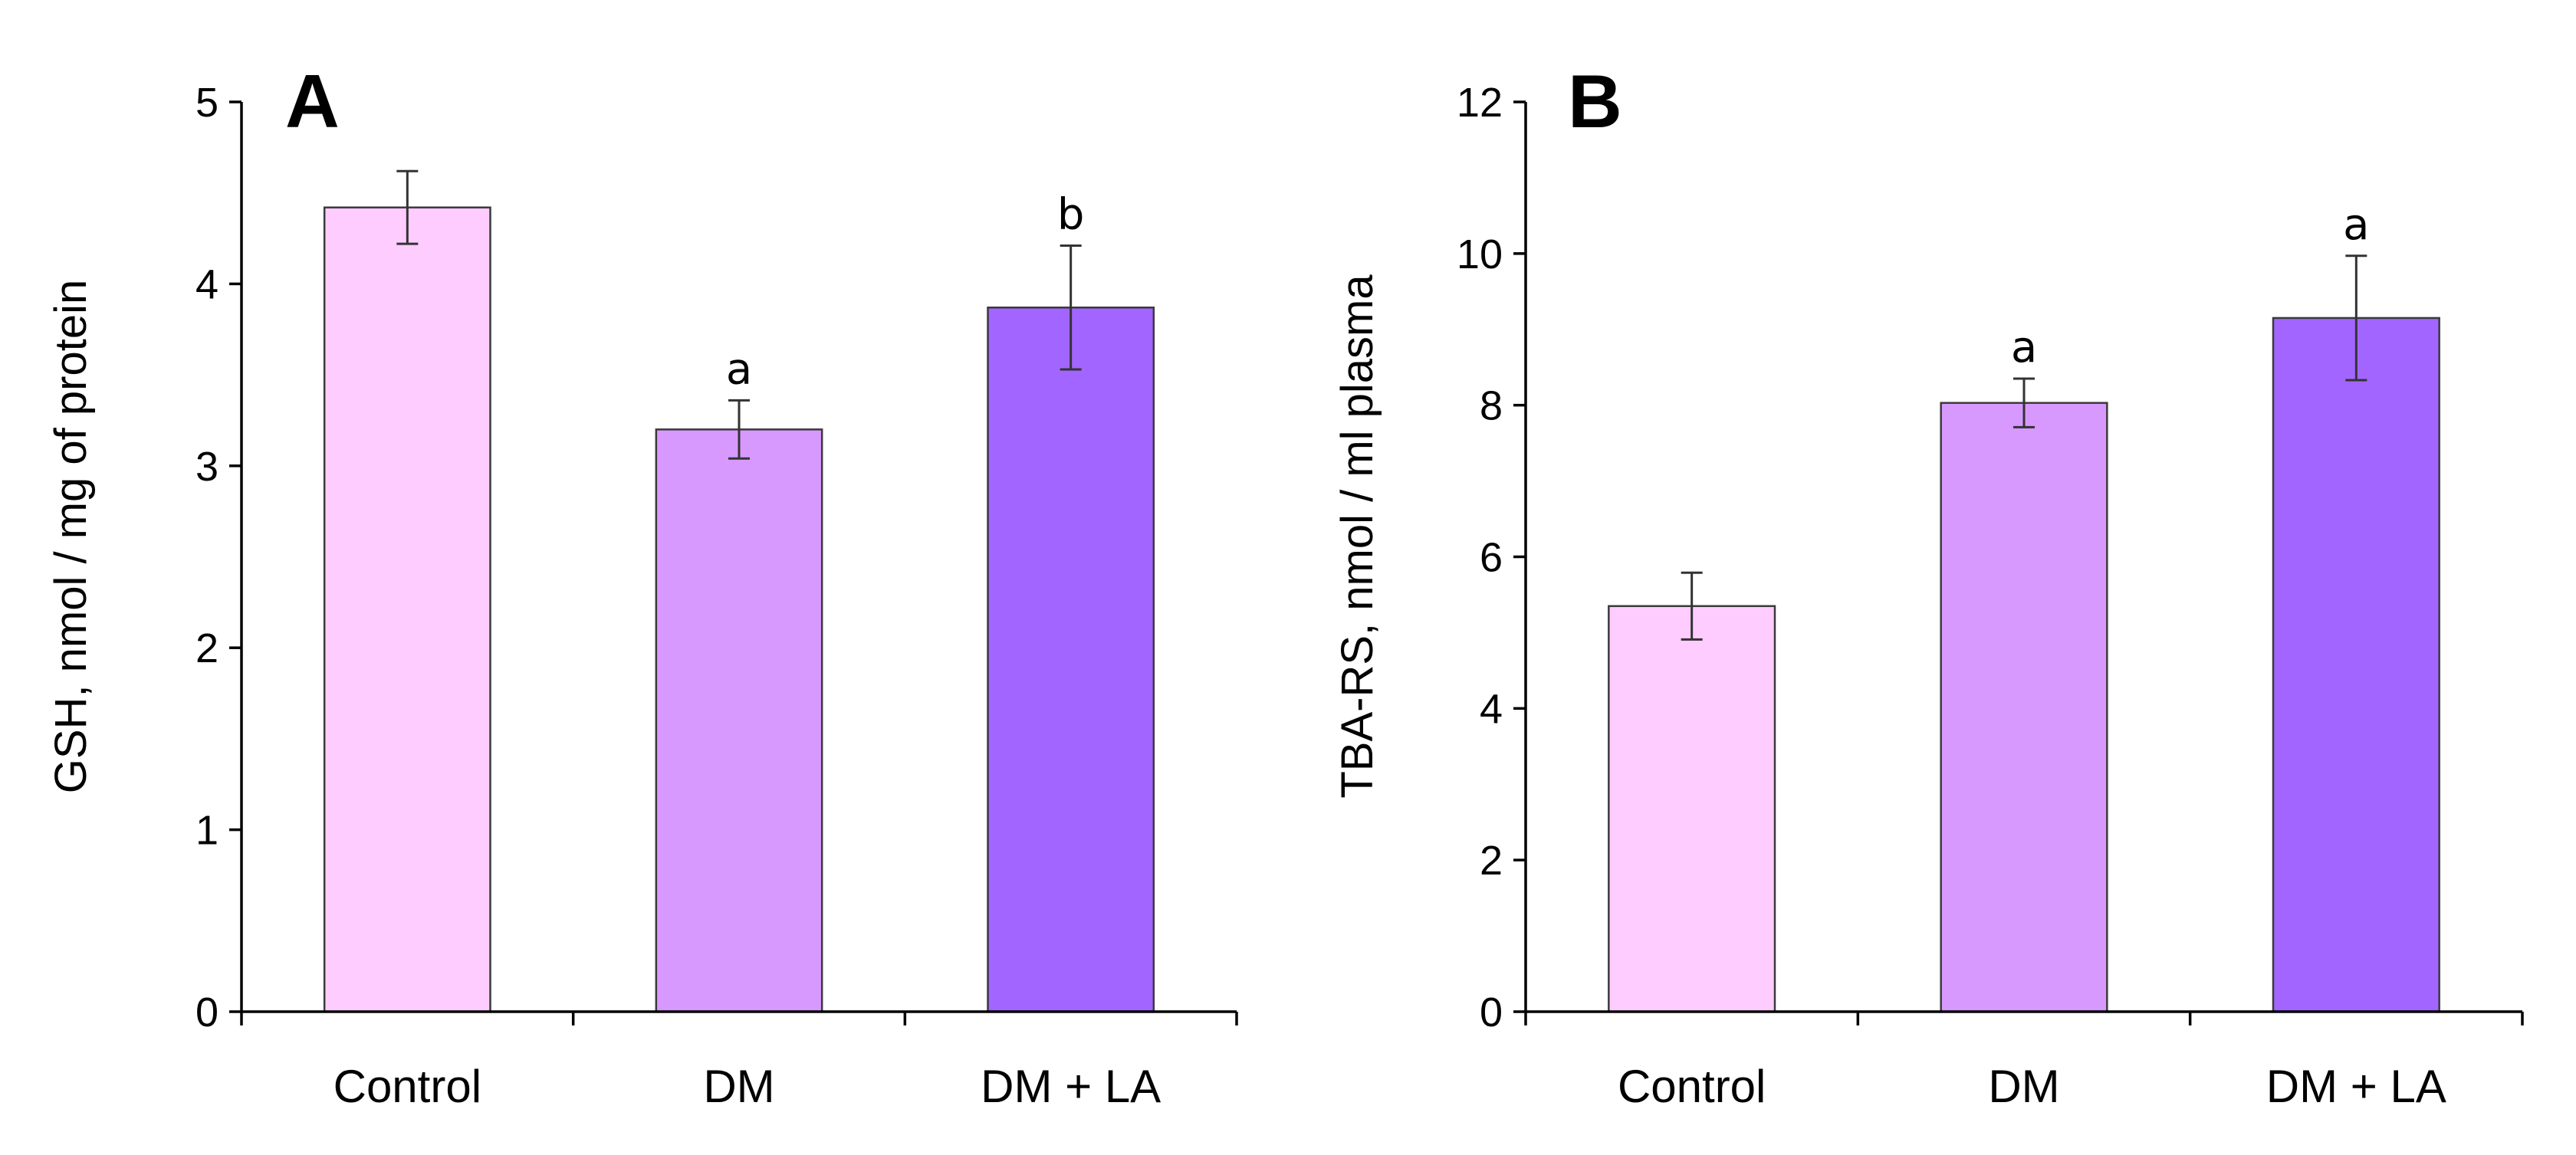 The image size is (2576, 1155). I want to click on panel-a-y-tick-label: 5, so click(208, 103).